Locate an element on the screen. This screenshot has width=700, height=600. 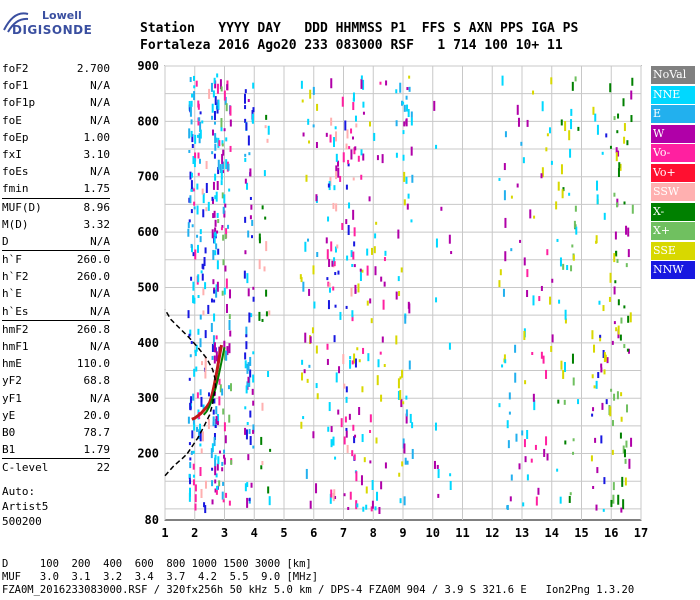
param-key: hmE is located at coordinates (12, 364).